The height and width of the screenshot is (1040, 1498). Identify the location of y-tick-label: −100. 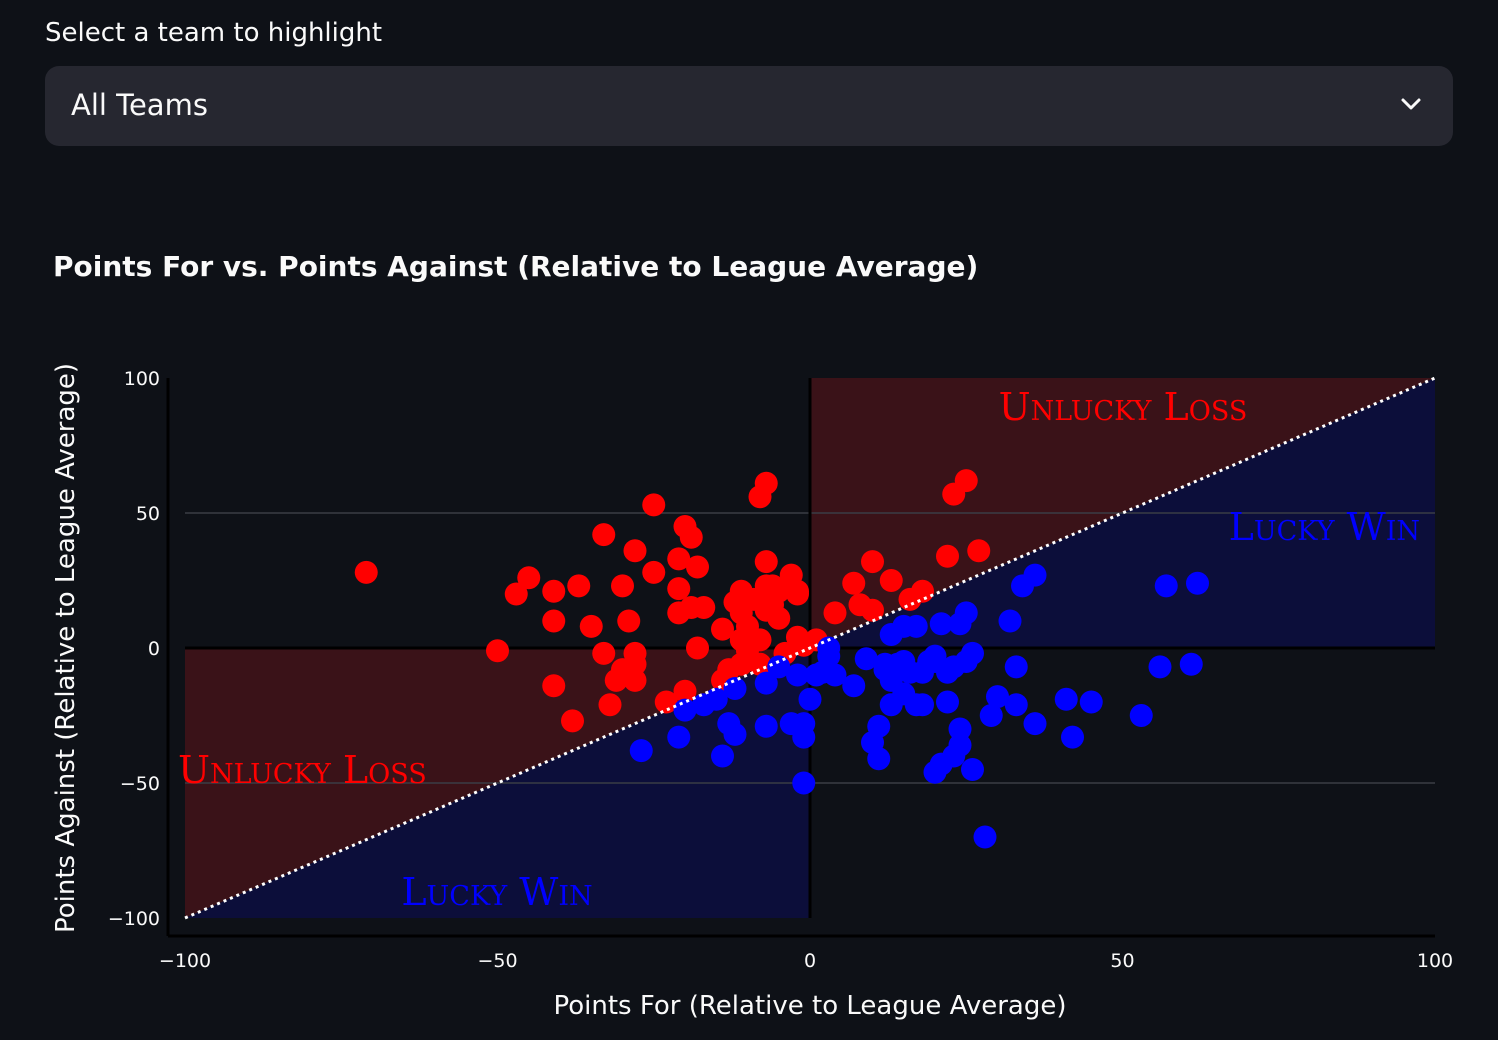
(134, 919).